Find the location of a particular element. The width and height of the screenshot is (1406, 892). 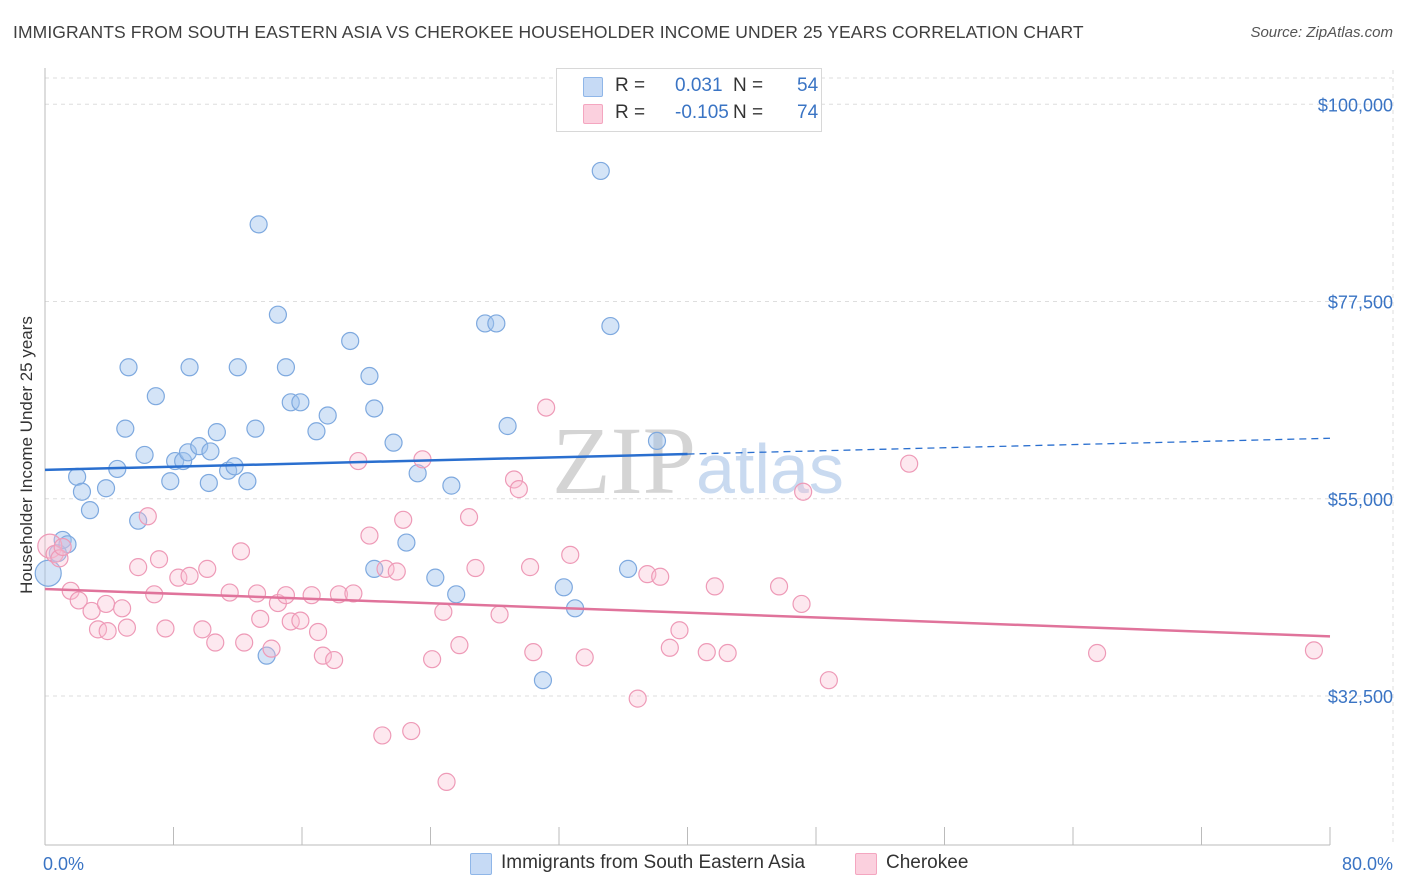

correlation-legend: R = 0.031 N = 54 R = -0.105 N = 74 is located at coordinates (689, 100).